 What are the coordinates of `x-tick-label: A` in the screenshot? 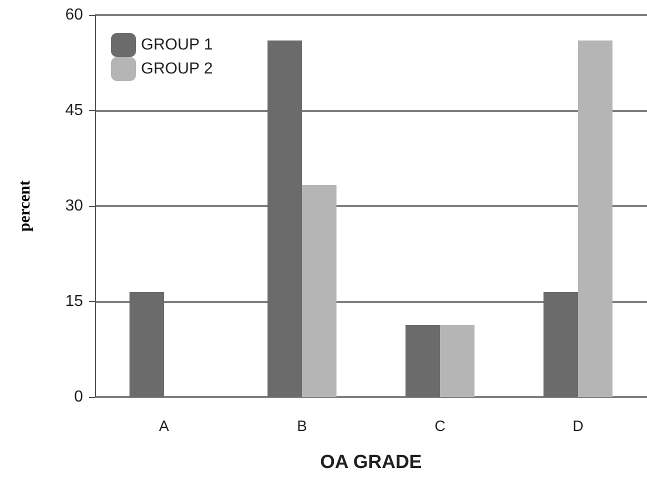 It's located at (164, 426).